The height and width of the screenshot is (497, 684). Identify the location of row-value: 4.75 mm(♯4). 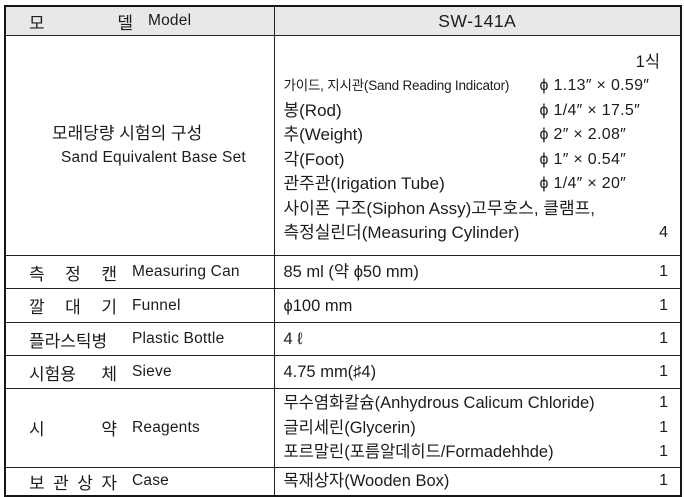
(330, 372).